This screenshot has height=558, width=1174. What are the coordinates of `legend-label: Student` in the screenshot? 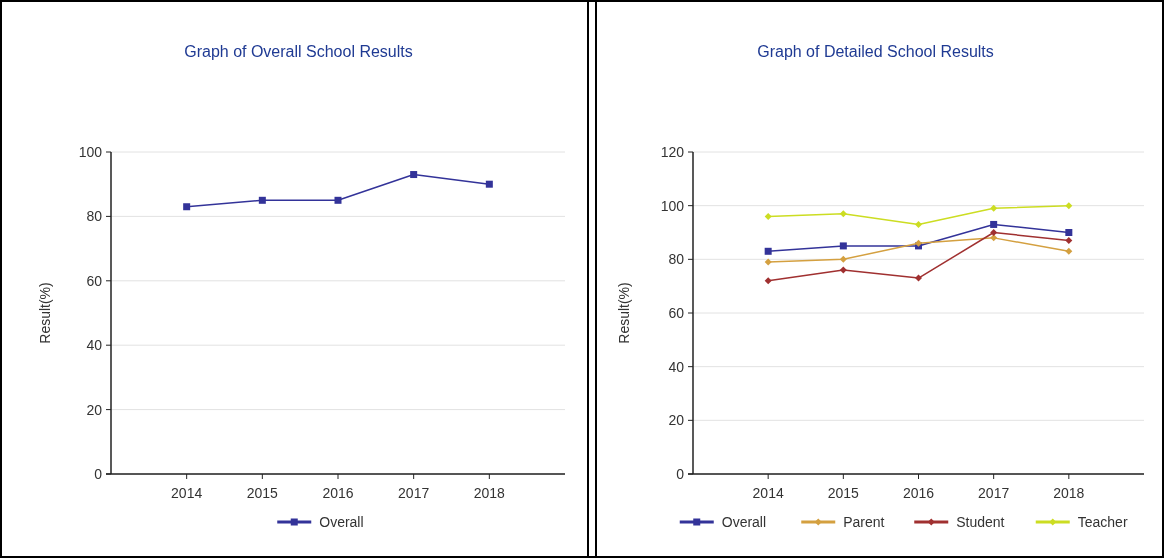 It's located at (980, 521).